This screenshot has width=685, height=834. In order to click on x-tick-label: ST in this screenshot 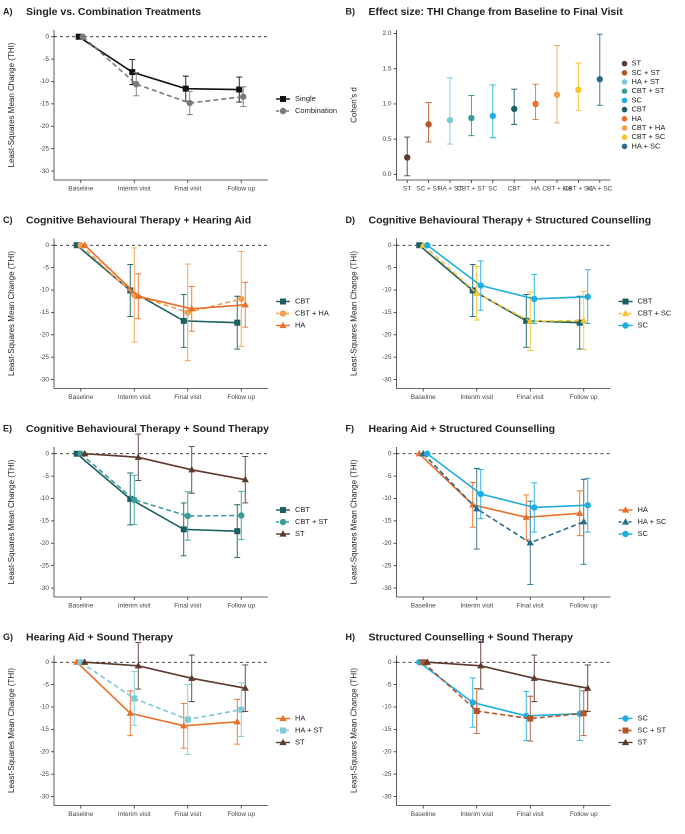, I will do `click(407, 189)`.